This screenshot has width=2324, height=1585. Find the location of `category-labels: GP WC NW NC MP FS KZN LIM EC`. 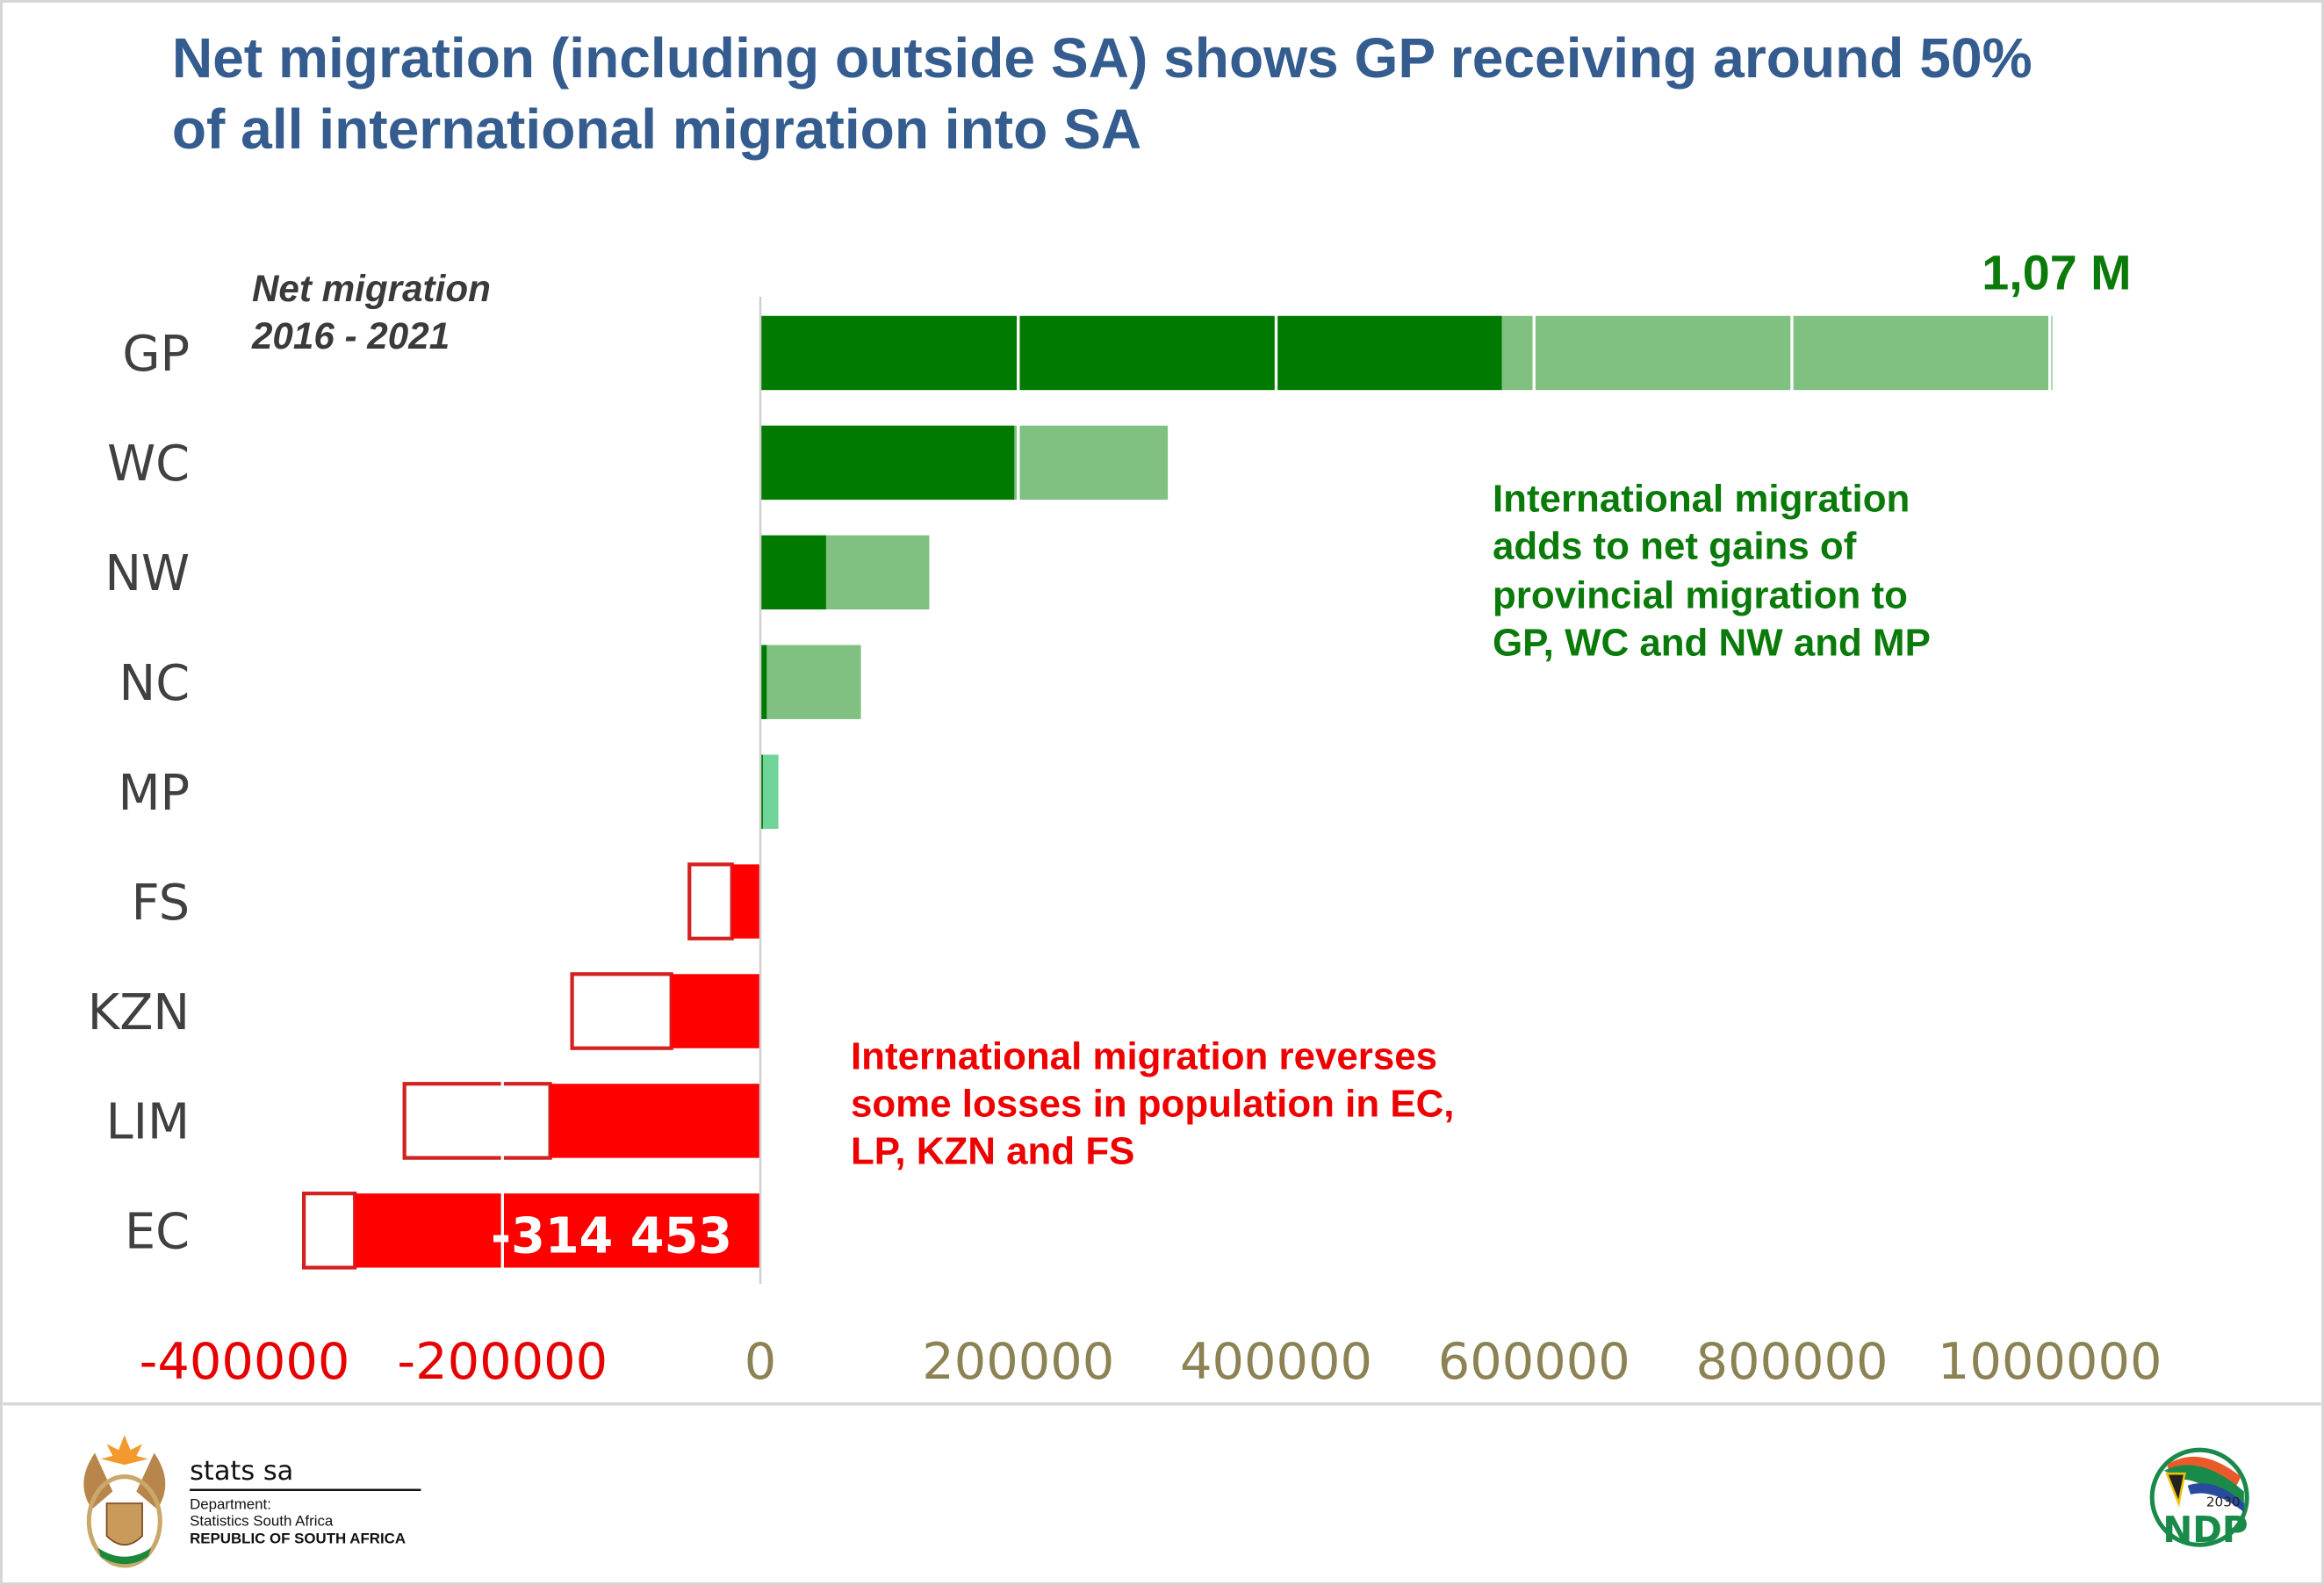

category-labels: GP WC NW NC MP FS KZN LIM EC is located at coordinates (139, 793).